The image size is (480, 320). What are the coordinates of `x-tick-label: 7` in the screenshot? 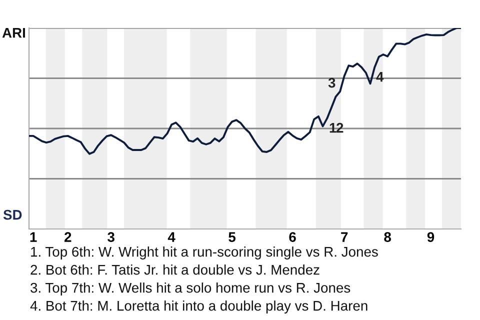 It's located at (344, 237).